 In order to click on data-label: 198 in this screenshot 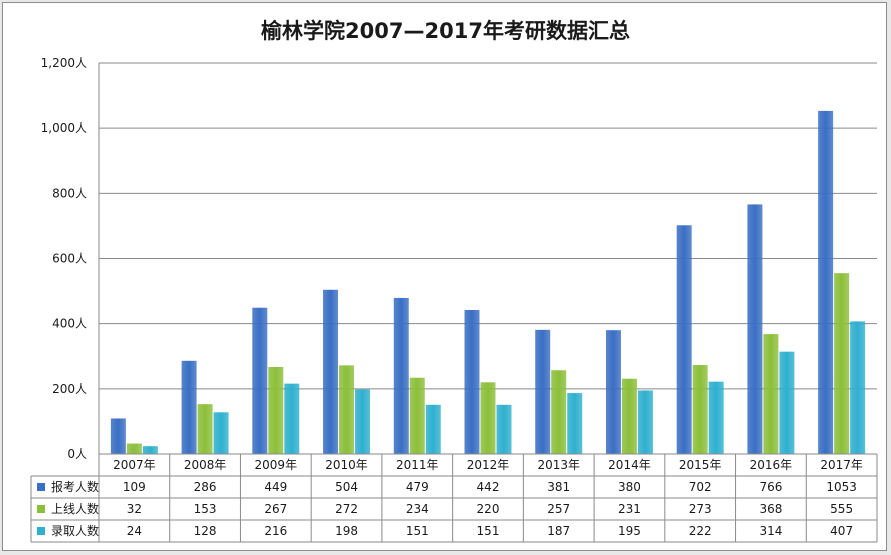, I will do `click(346, 531)`.